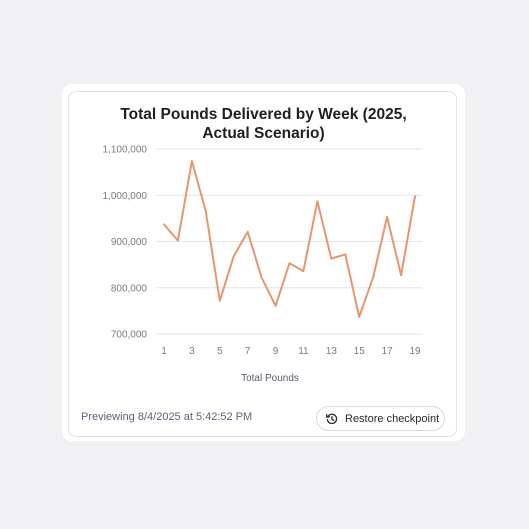 This screenshot has width=529, height=529. Describe the element at coordinates (360, 351) in the screenshot. I see `x-tick-label: 15` at that location.